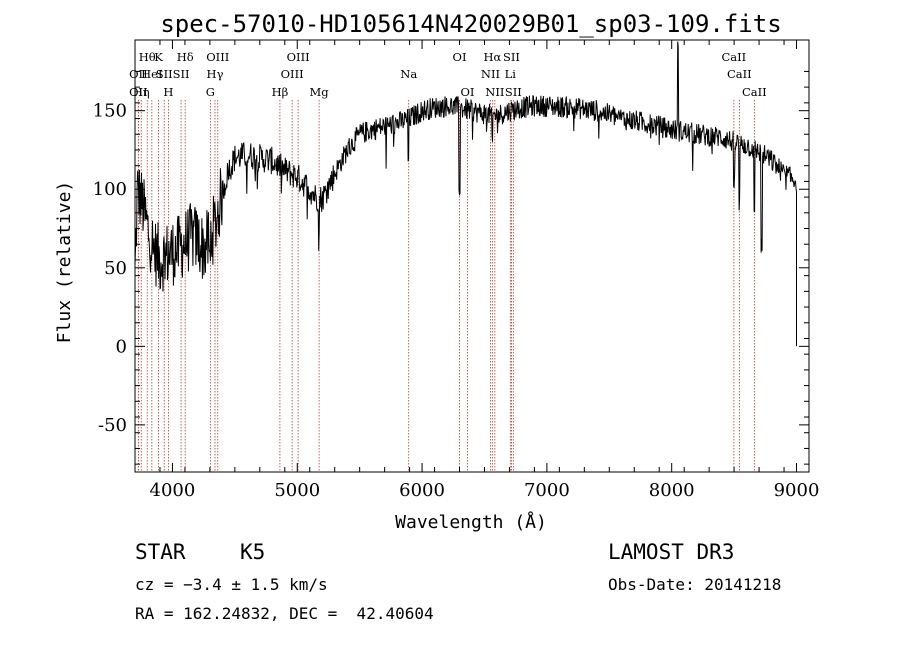 The image size is (900, 649). Describe the element at coordinates (115, 268) in the screenshot. I see `y-tick-label: 50` at that location.